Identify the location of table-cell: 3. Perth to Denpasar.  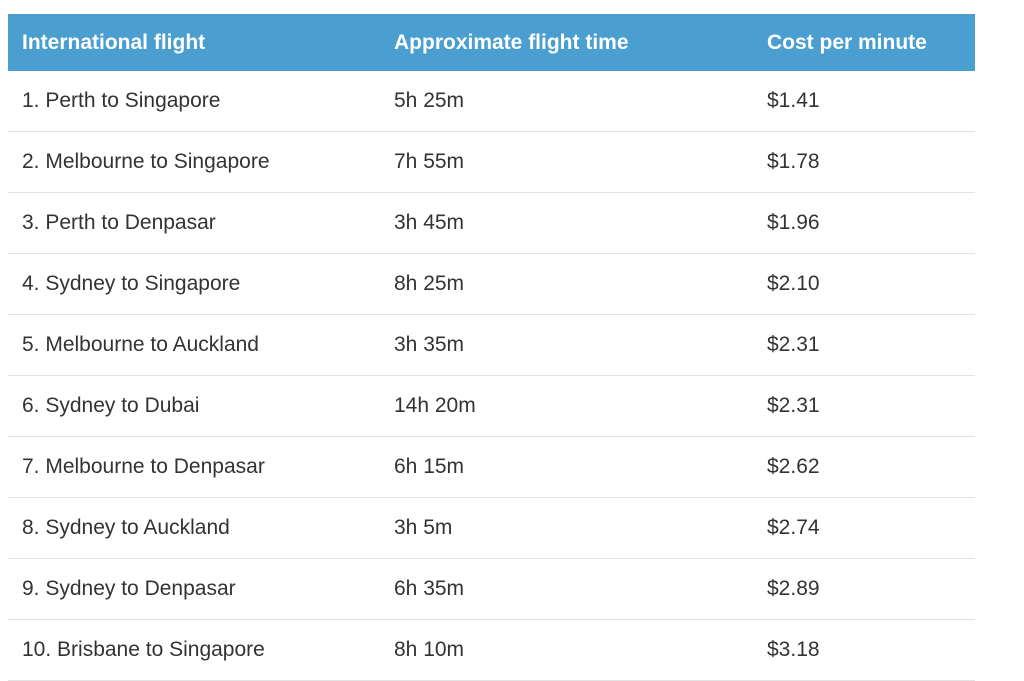
(194, 223).